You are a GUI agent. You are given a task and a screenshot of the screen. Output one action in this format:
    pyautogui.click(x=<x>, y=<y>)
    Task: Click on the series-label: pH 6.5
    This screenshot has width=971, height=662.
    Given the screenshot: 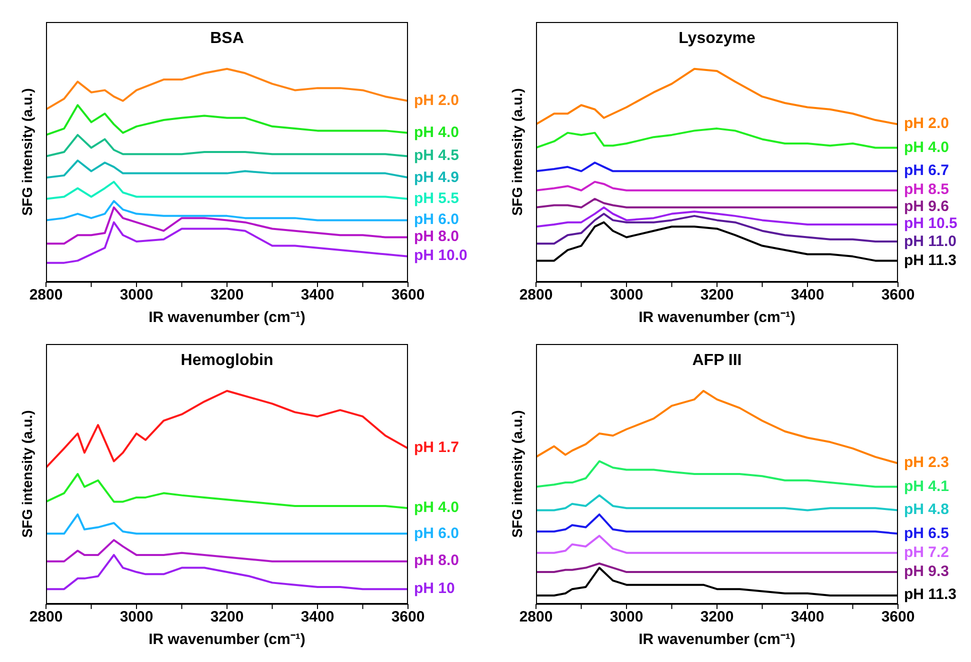 What is the action you would take?
    pyautogui.click(x=927, y=533)
    